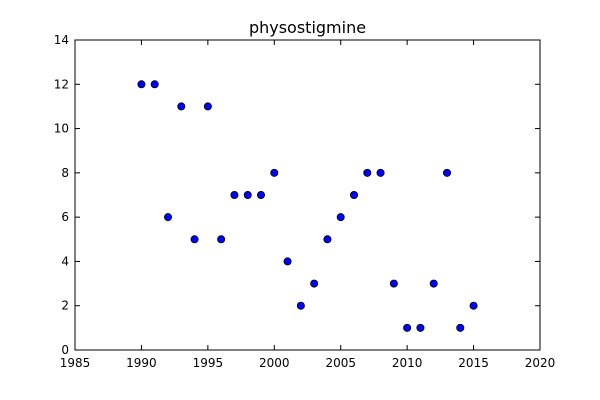 This screenshot has height=400, width=600. Describe the element at coordinates (61, 84) in the screenshot. I see `y-tick-label: 12` at that location.